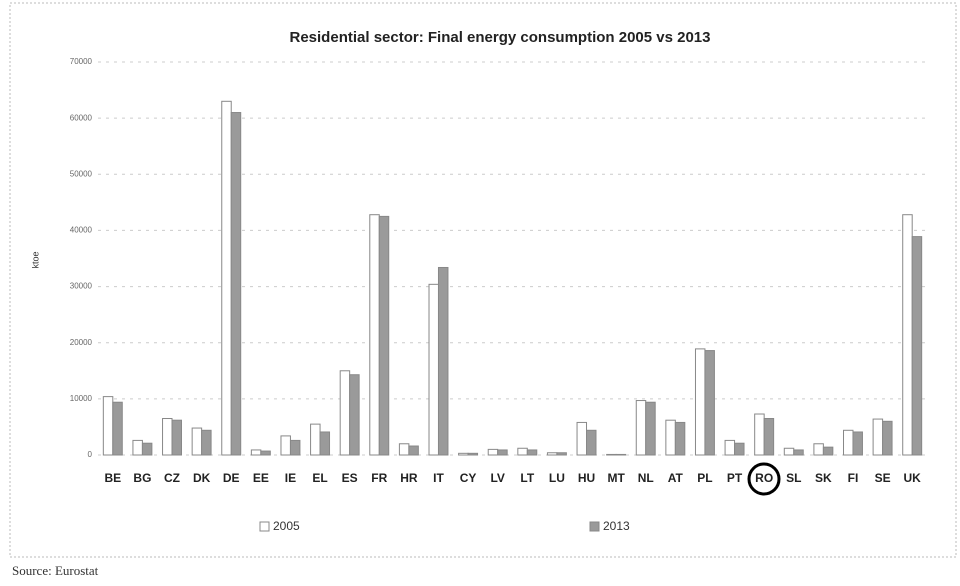 The width and height of the screenshot is (960, 586). What do you see at coordinates (883, 478) in the screenshot?
I see `x-tick-label: SE` at bounding box center [883, 478].